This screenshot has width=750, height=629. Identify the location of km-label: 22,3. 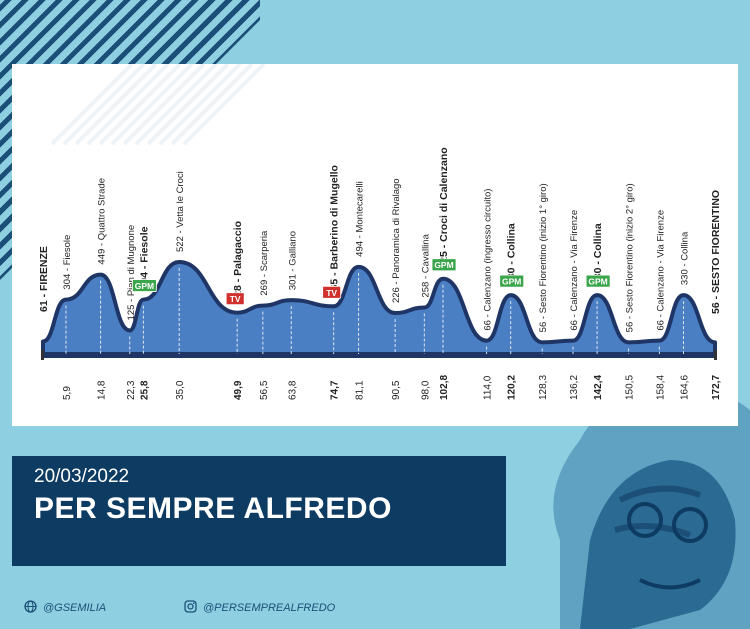
(131, 390).